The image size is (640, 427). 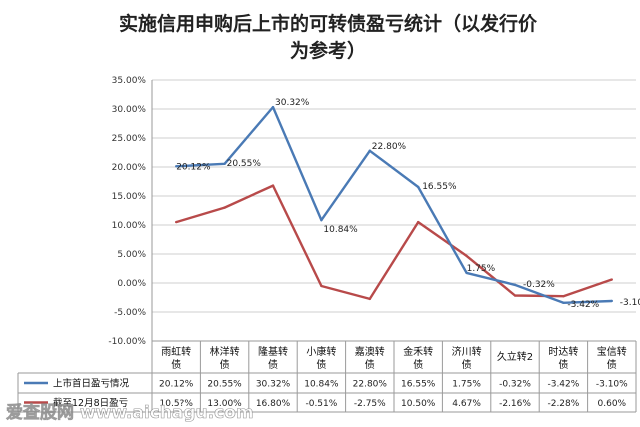 I want to click on table-cell: 1.75%, so click(x=466, y=385).